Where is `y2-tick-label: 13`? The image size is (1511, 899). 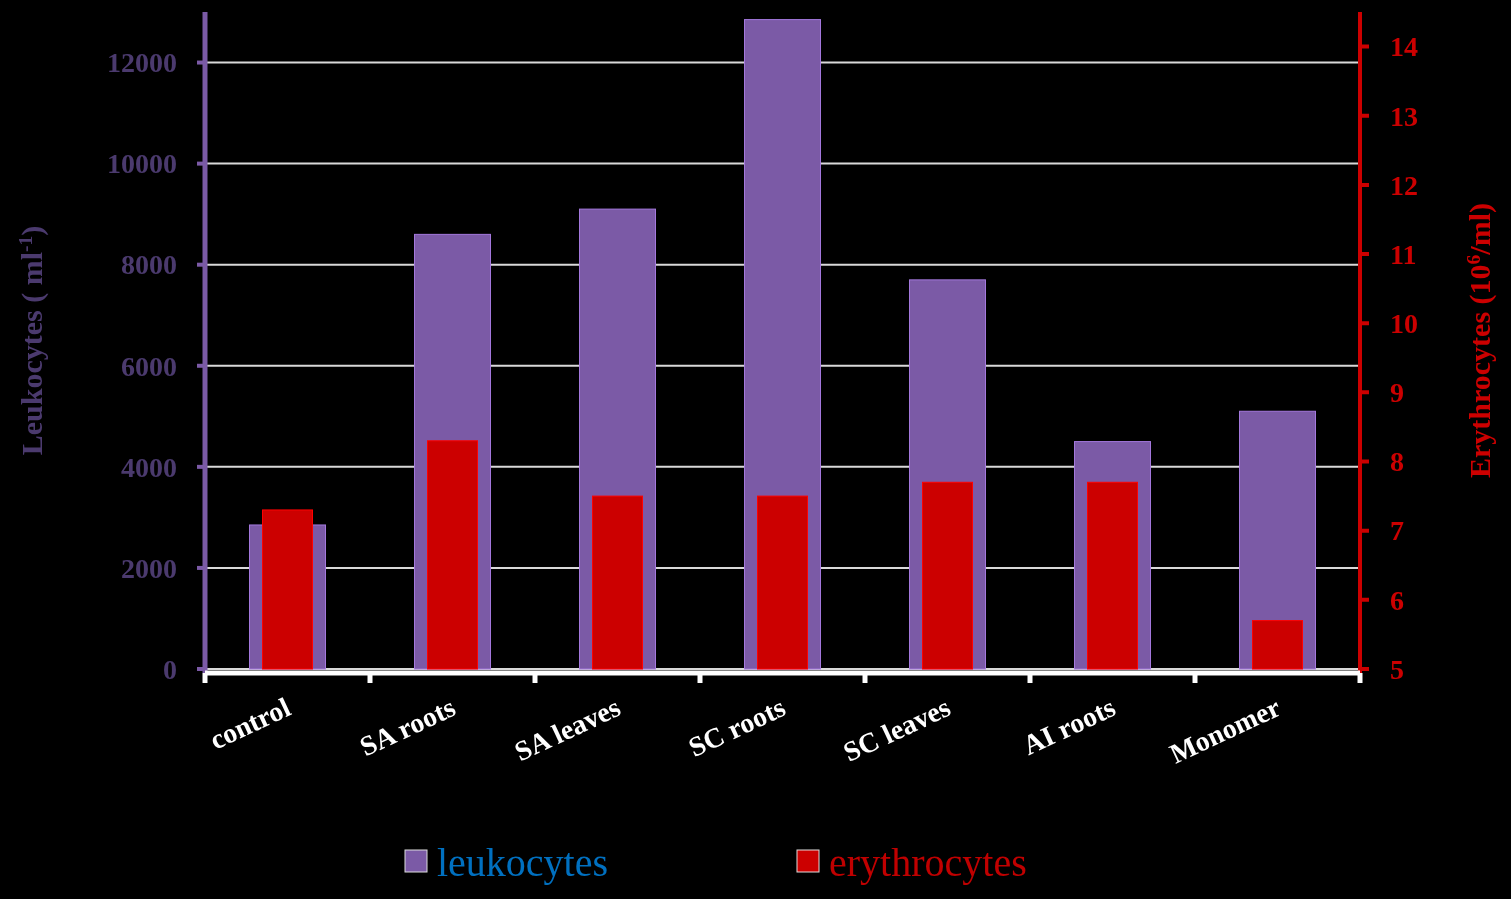 y2-tick-label: 13 is located at coordinates (1404, 116).